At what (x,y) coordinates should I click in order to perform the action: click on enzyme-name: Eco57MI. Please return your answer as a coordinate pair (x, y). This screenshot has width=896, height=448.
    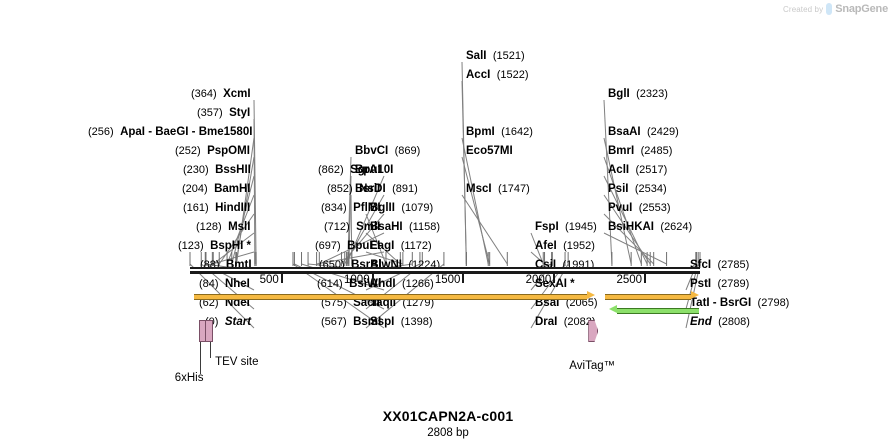
    Looking at the image, I should click on (489, 151).